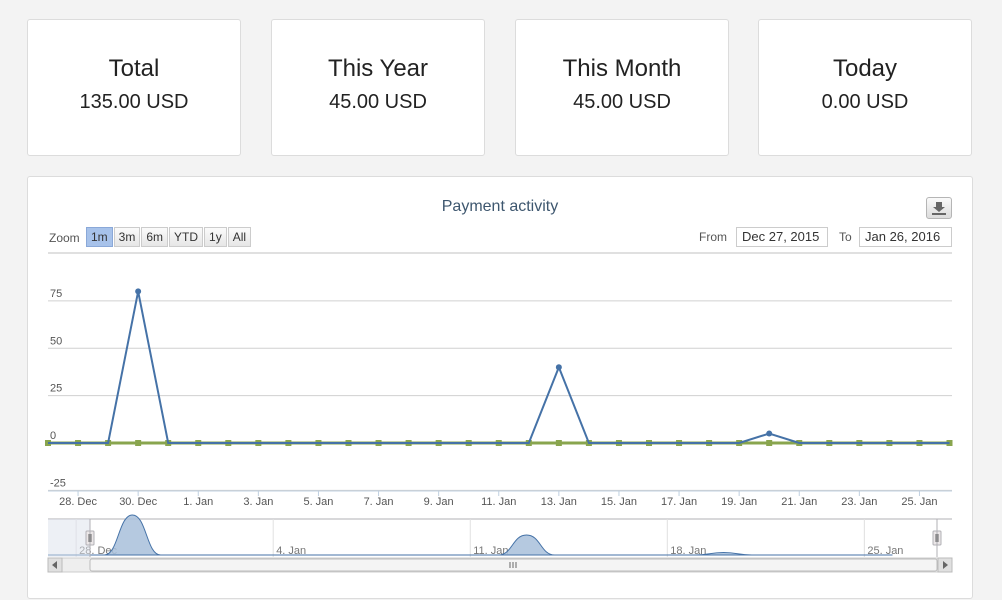 The height and width of the screenshot is (600, 1002). I want to click on export-button, so click(939, 208).